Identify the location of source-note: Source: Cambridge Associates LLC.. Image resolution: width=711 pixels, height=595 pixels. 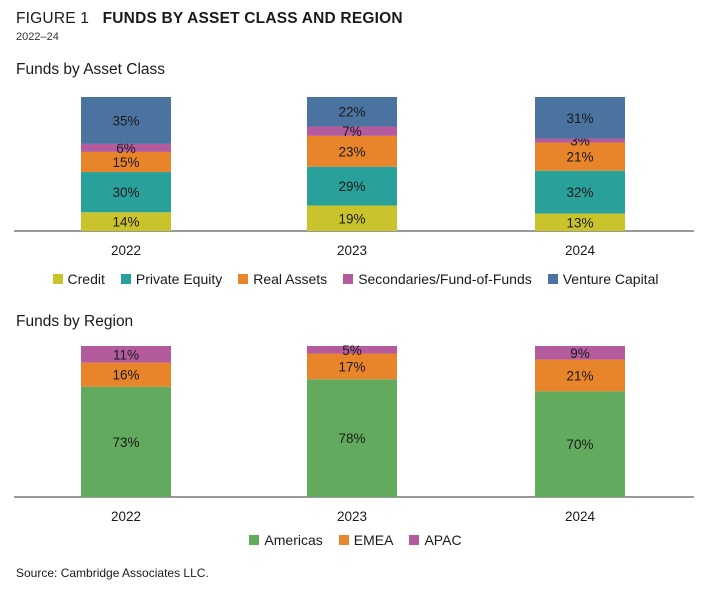
(112, 573).